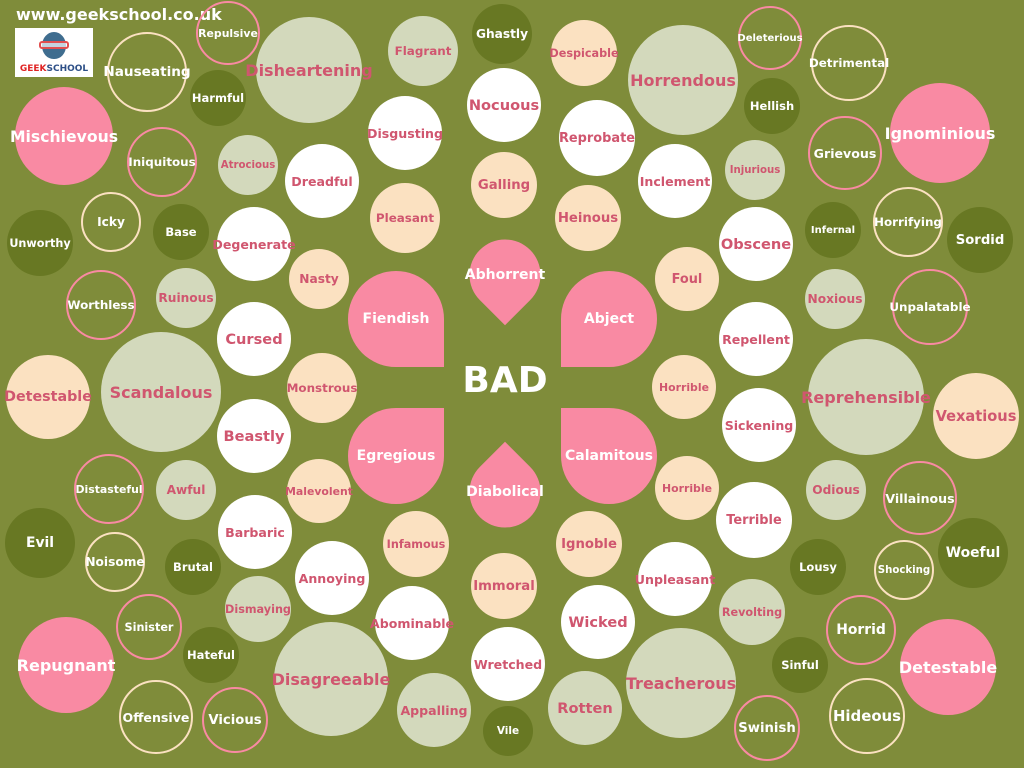 The height and width of the screenshot is (768, 1024). I want to click on word-bubble-mischievous: Mischievous, so click(64, 136).